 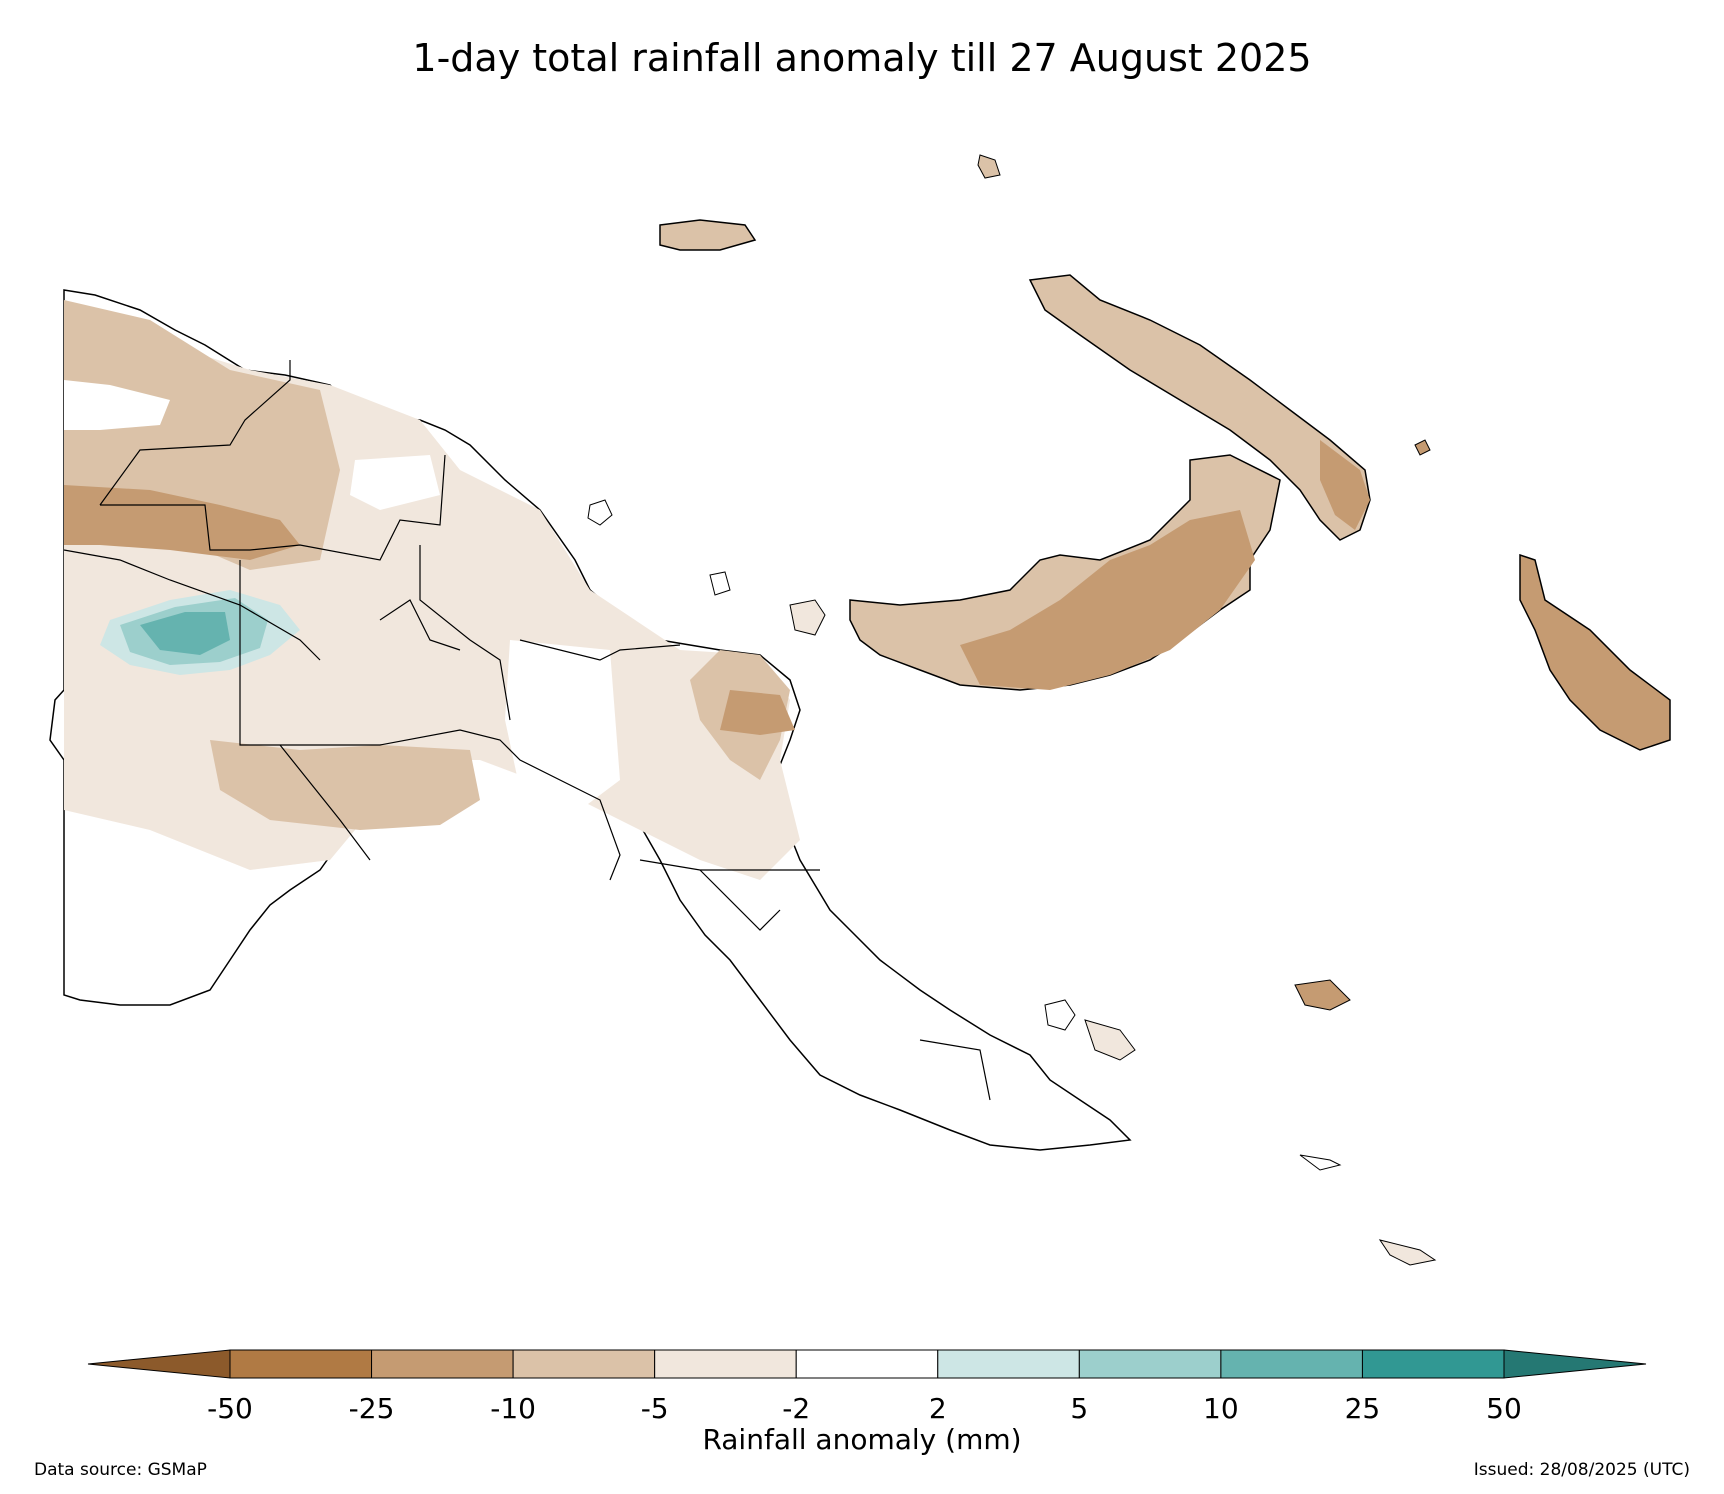 I want to click on colorbar-extend-low, so click(x=159, y=1364).